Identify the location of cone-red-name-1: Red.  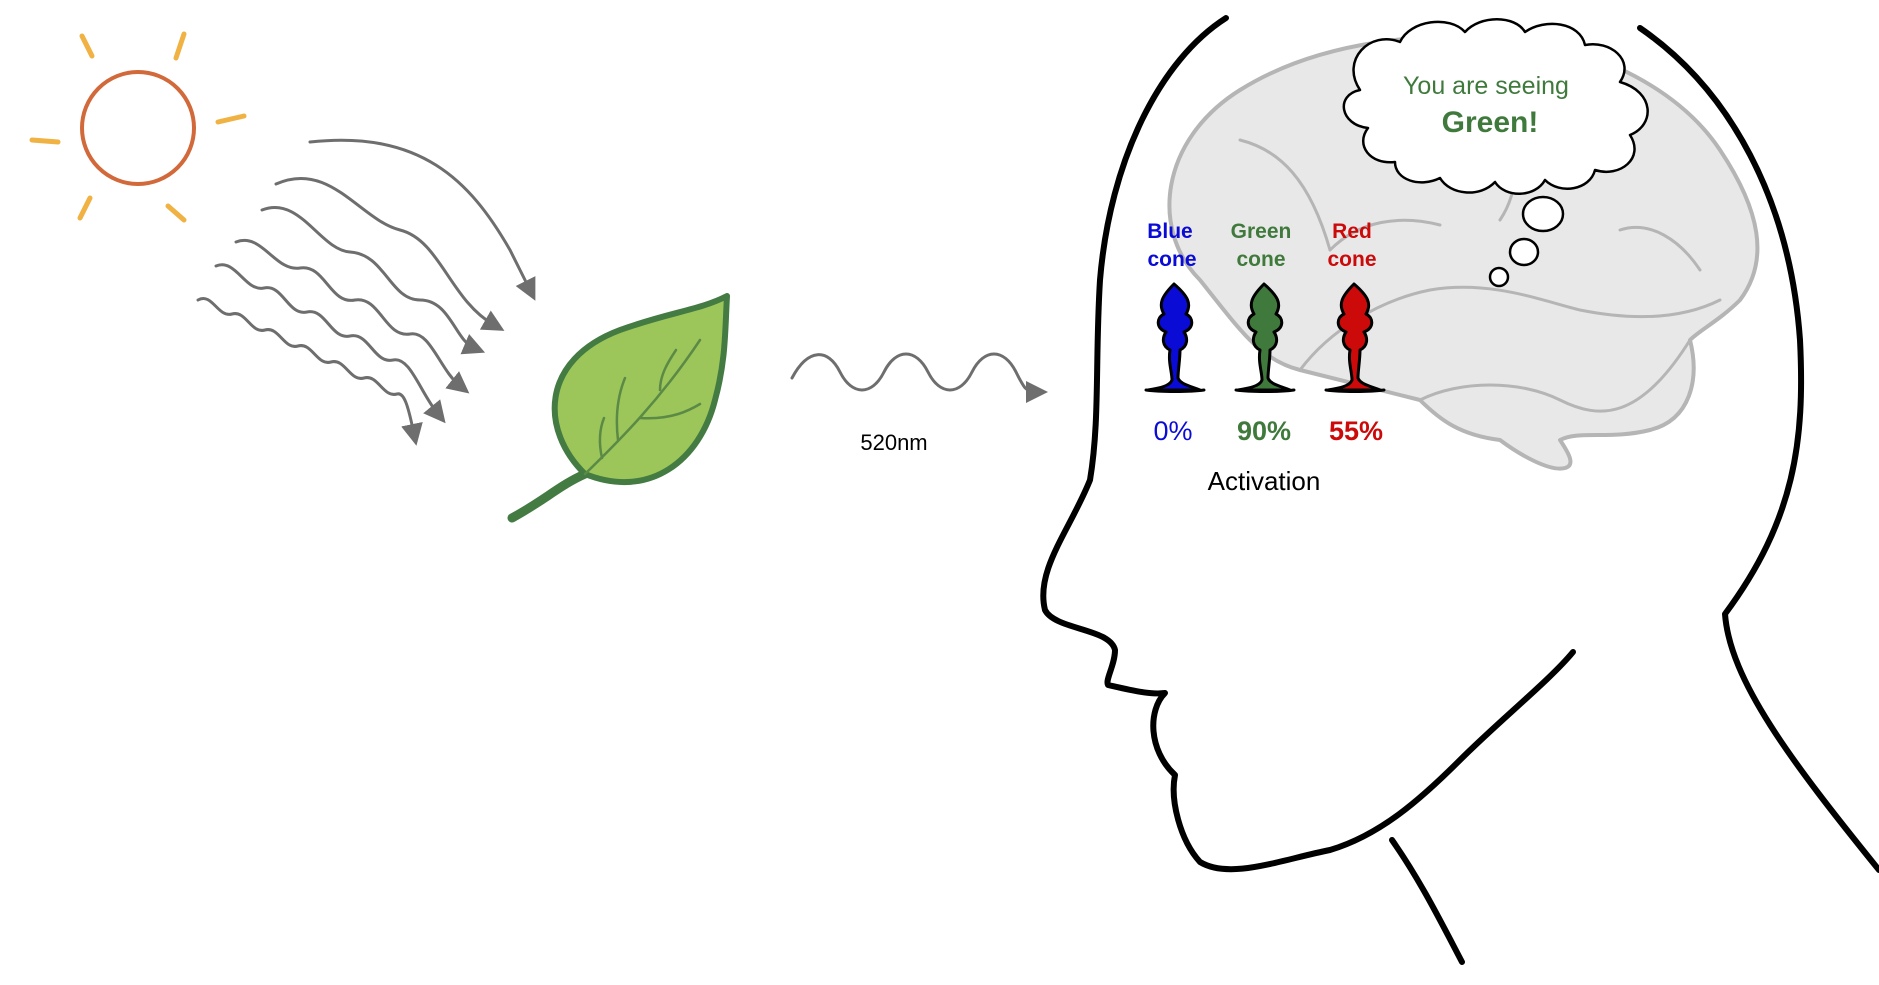
(1352, 231).